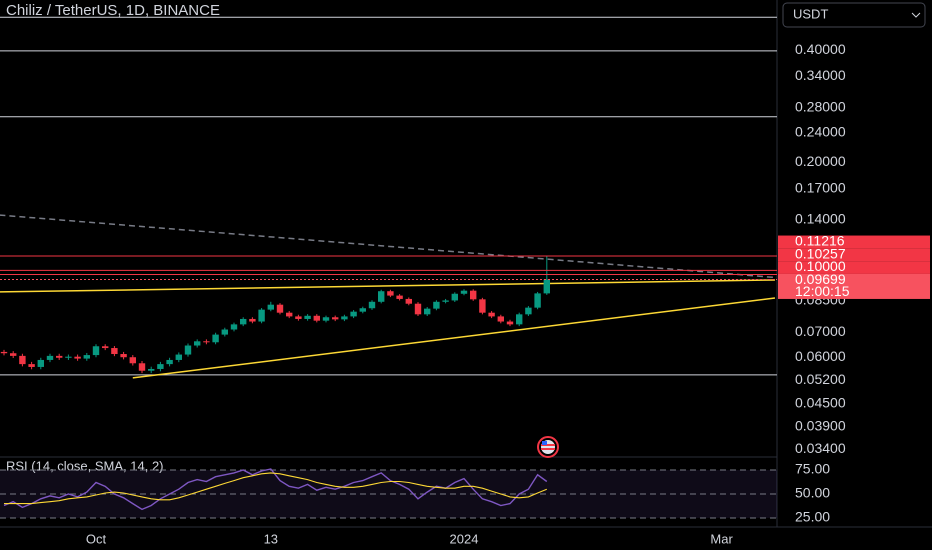 The width and height of the screenshot is (932, 550). I want to click on y-tick-label: 75.00, so click(812, 469).